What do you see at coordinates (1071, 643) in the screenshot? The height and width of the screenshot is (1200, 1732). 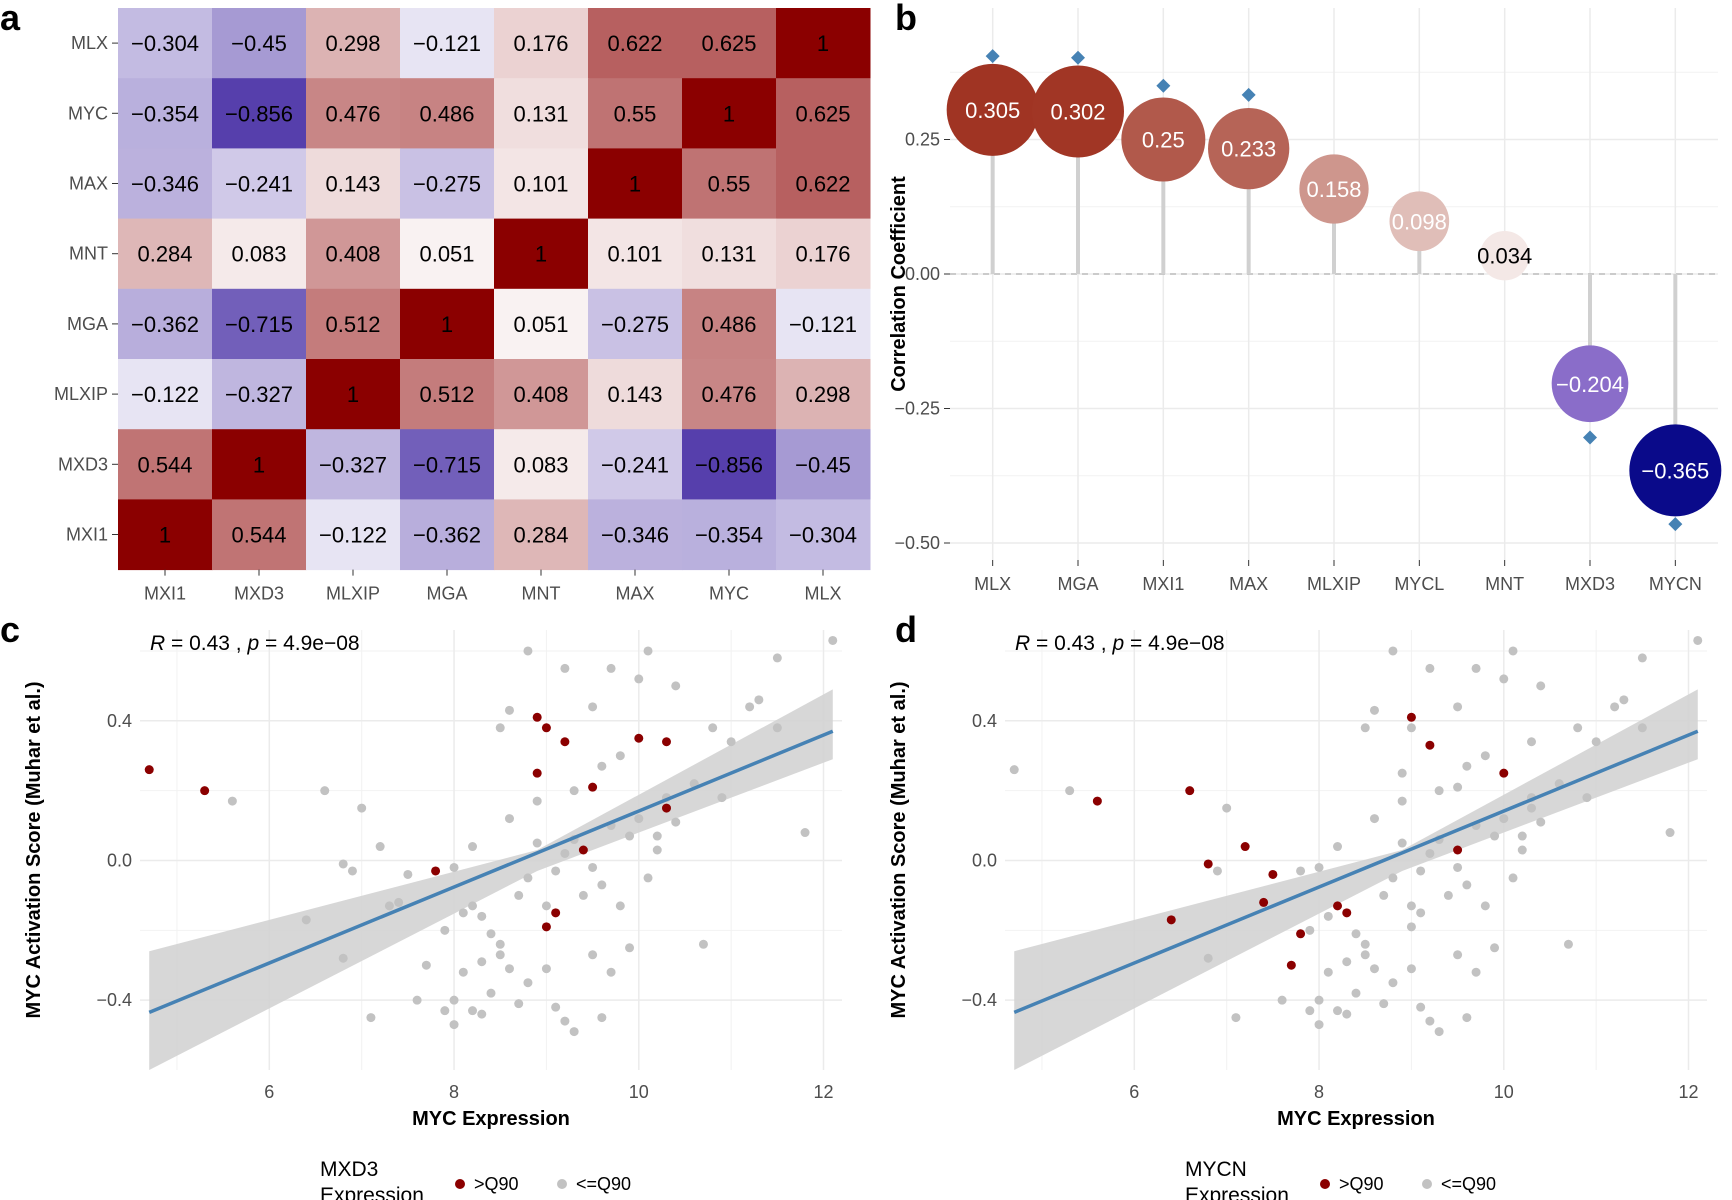 I see `r-value: = 0.43 ,` at bounding box center [1071, 643].